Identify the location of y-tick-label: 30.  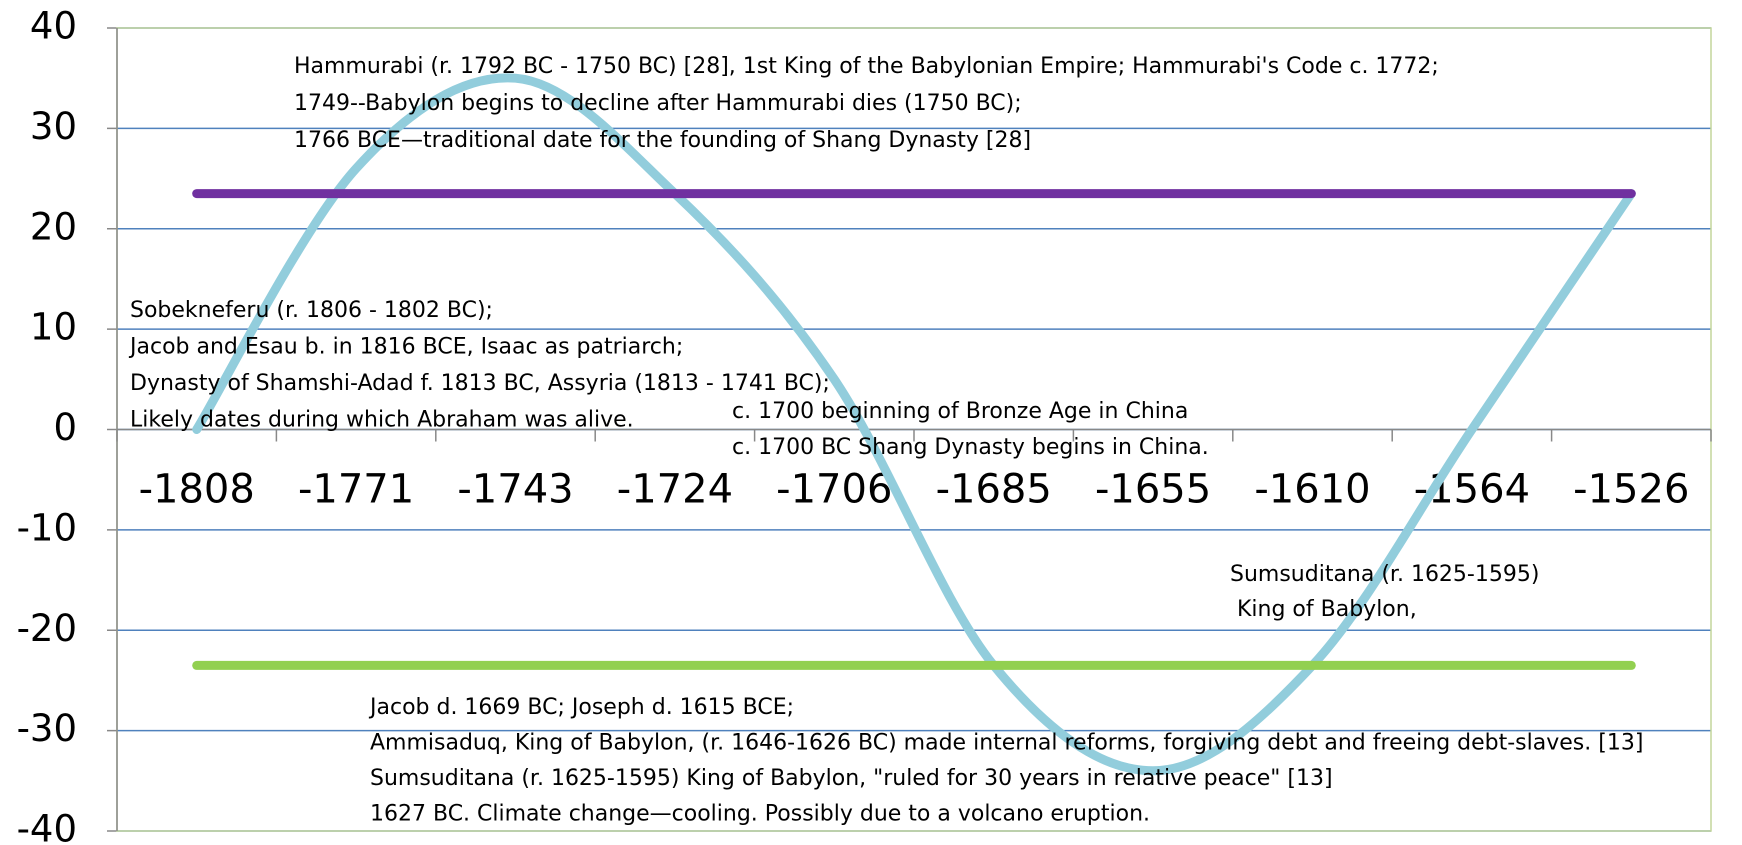
(53, 126).